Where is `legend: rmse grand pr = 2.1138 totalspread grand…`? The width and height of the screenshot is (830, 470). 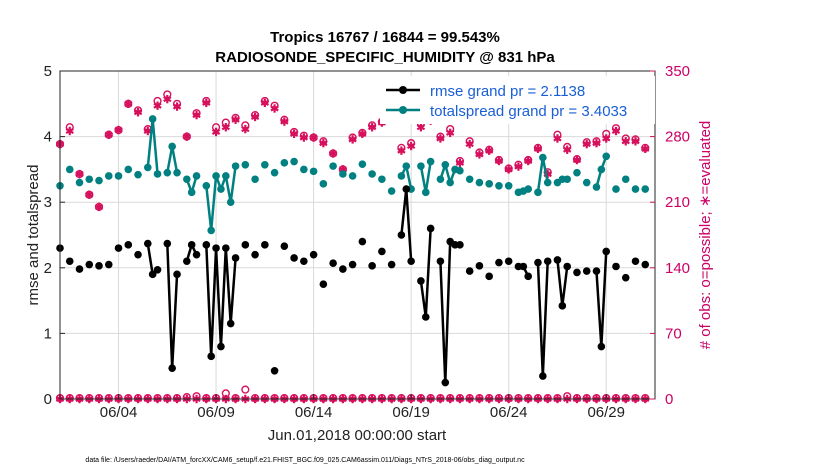
legend: rmse grand pr = 2.1138 totalspread grand… is located at coordinates (517, 100).